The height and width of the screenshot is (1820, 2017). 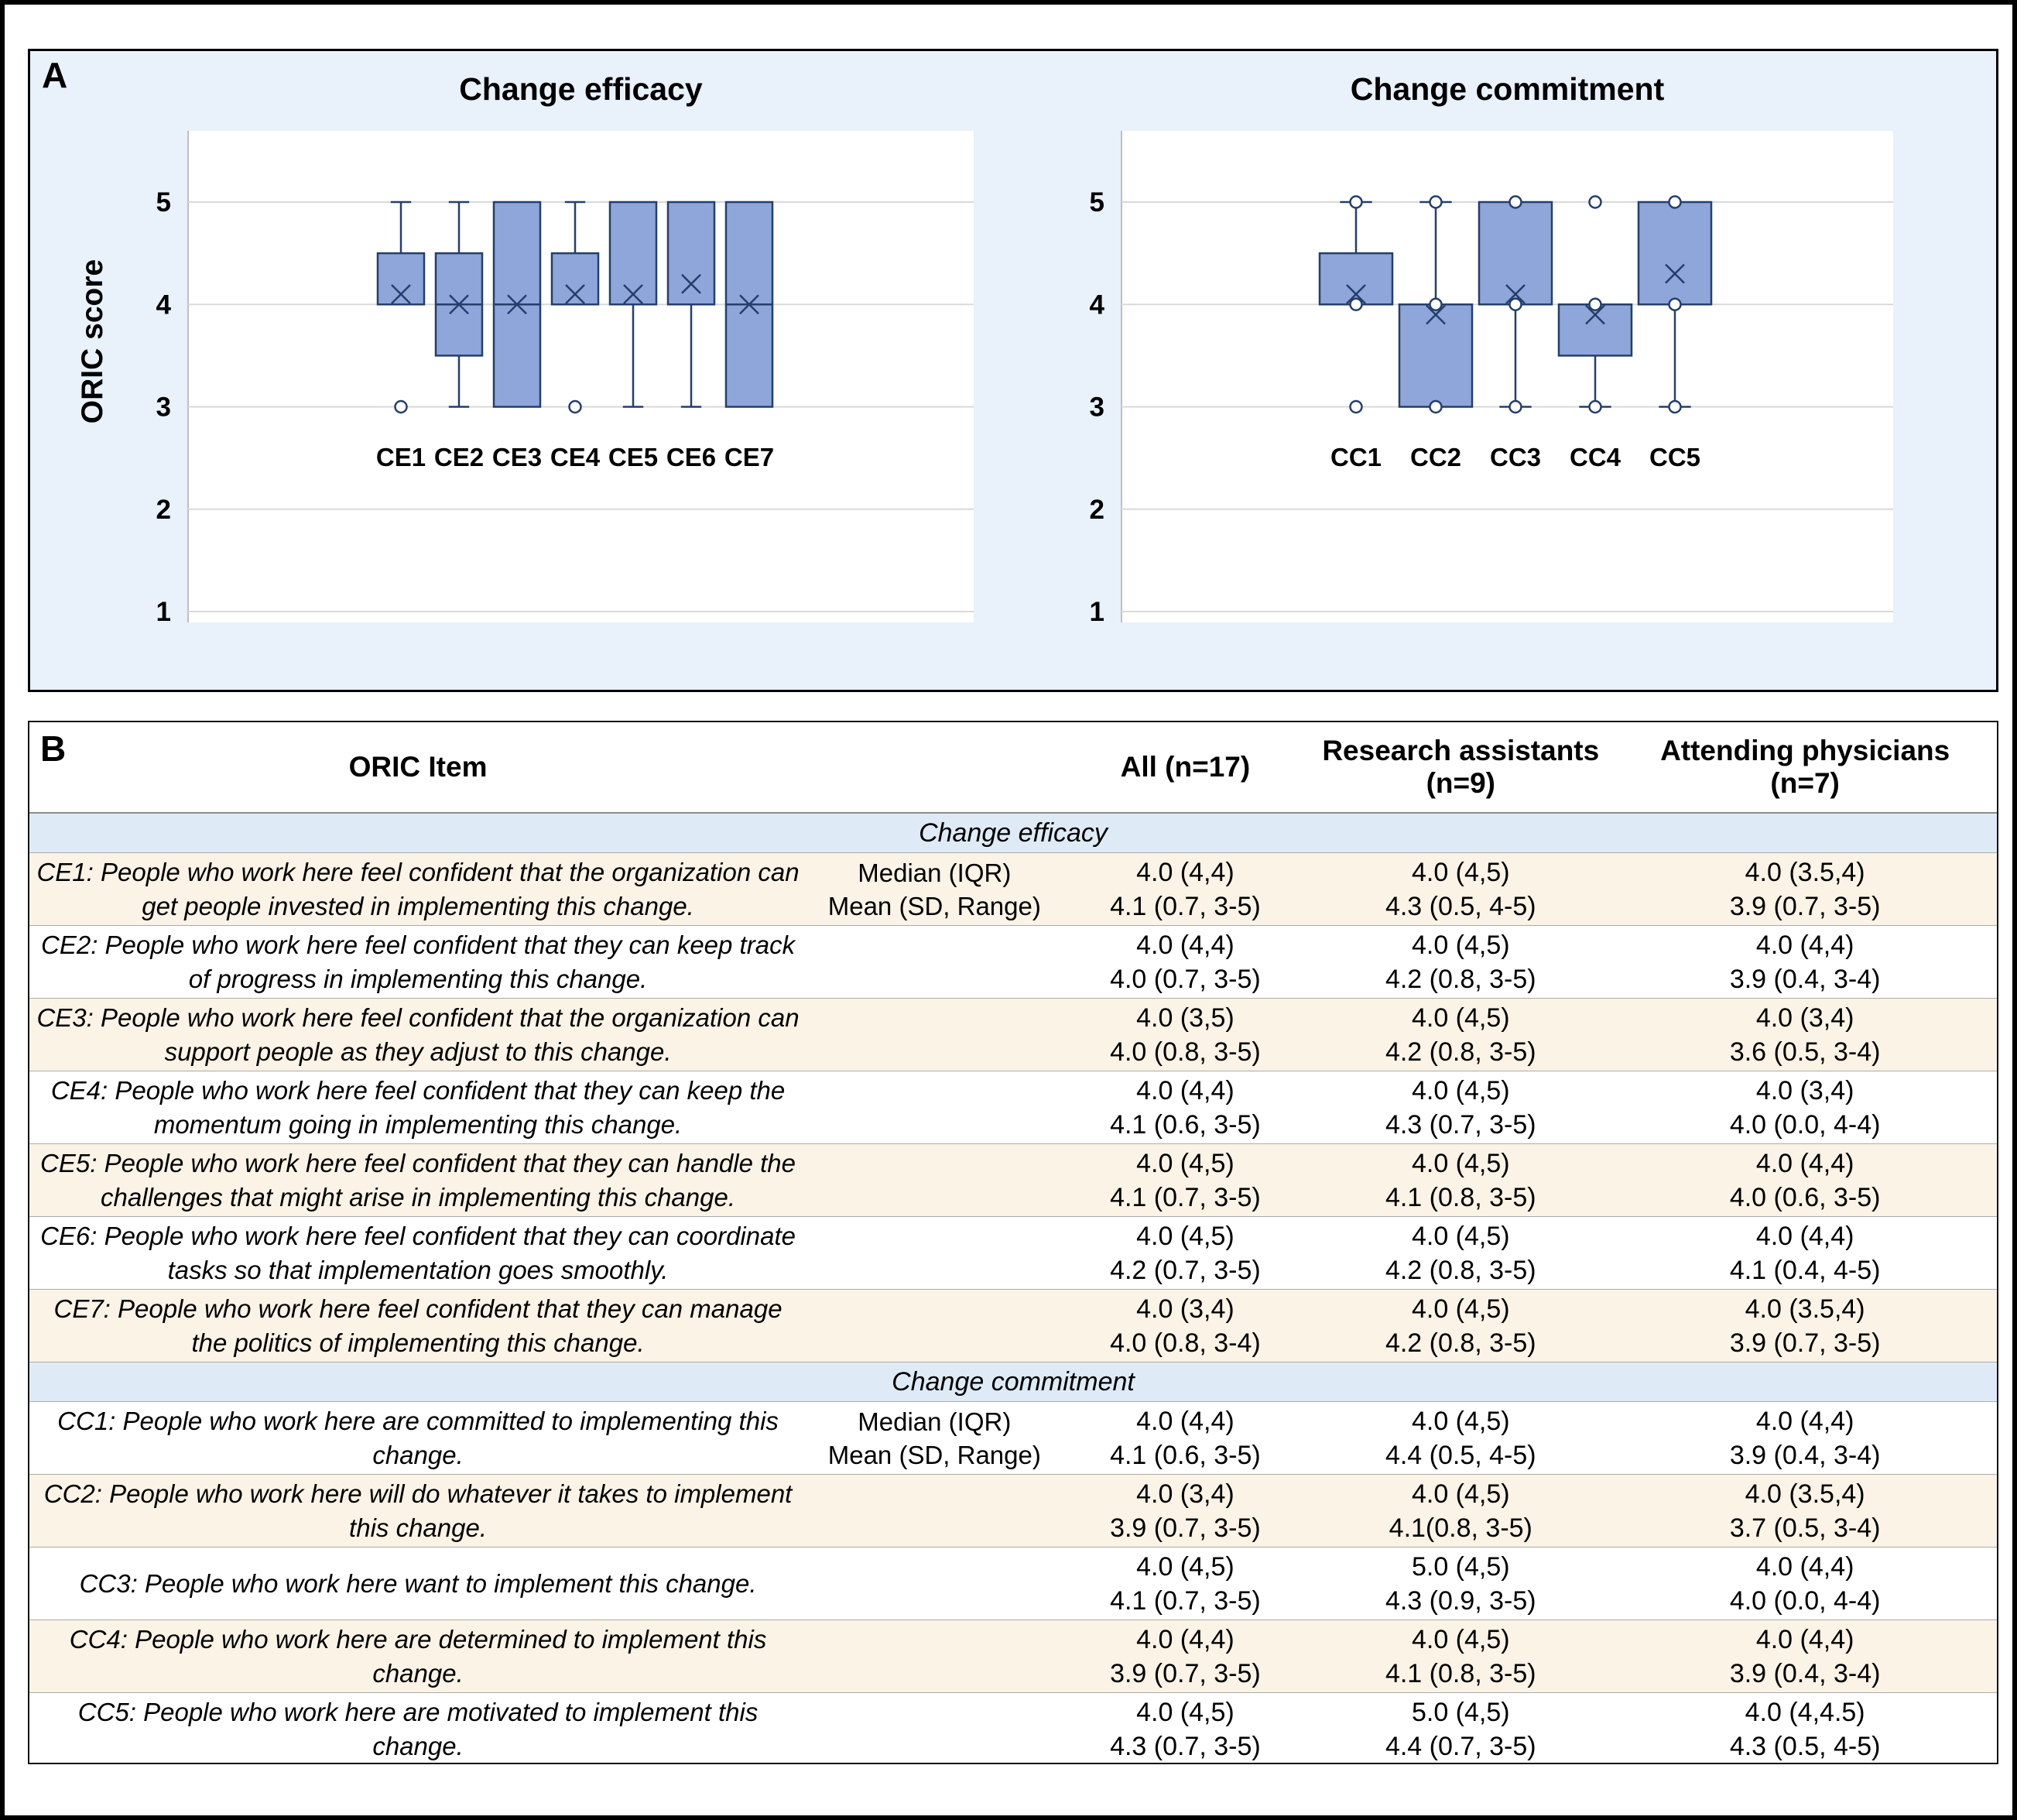 What do you see at coordinates (1461, 1729) in the screenshot?
I see `values-ra-CC5: 5.0 (4,5) 4.4 (0.7, 3-5)` at bounding box center [1461, 1729].